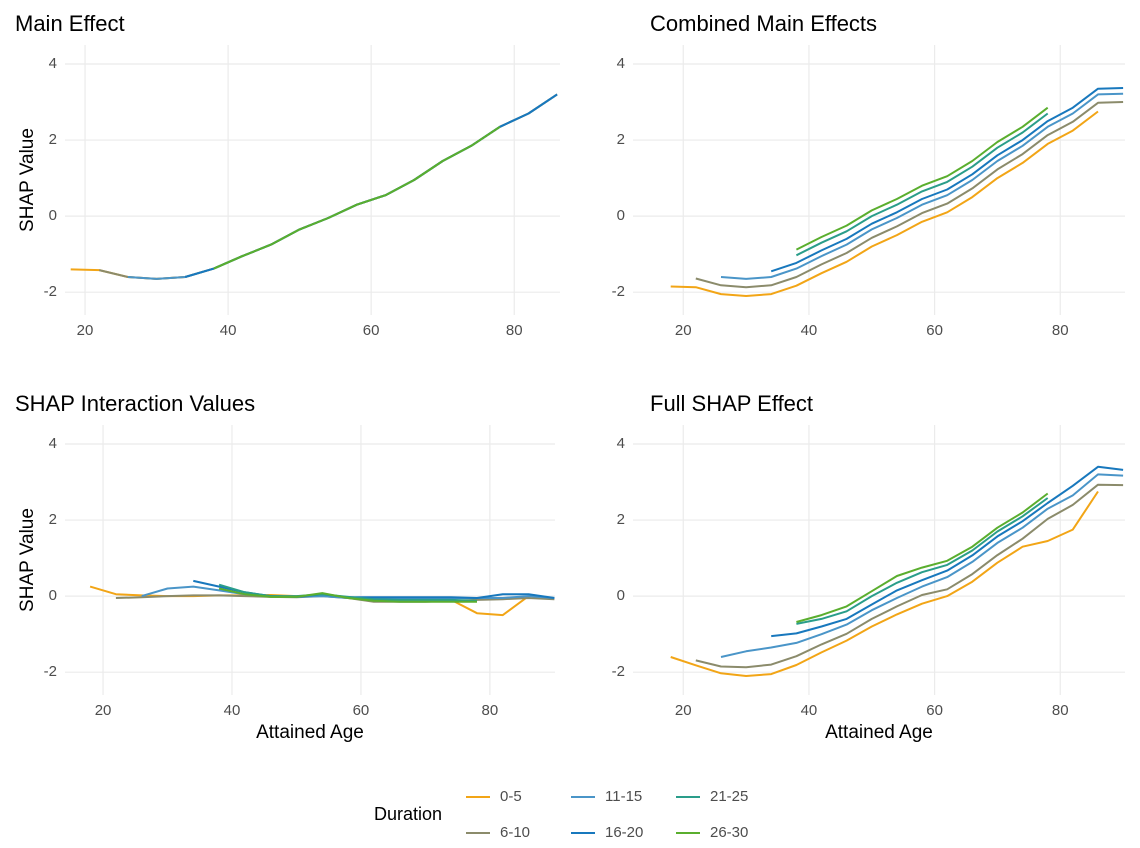  Describe the element at coordinates (731, 403) in the screenshot. I see `panel-title: Full SHAP Effect` at that location.